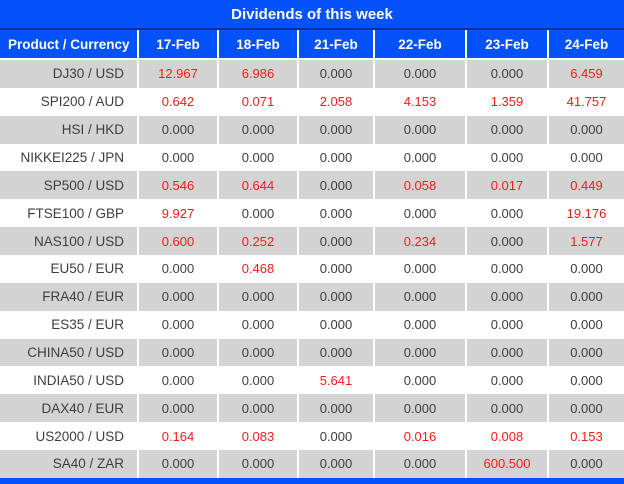 The height and width of the screenshot is (484, 624). I want to click on dividend-value: 6.986, so click(257, 74).